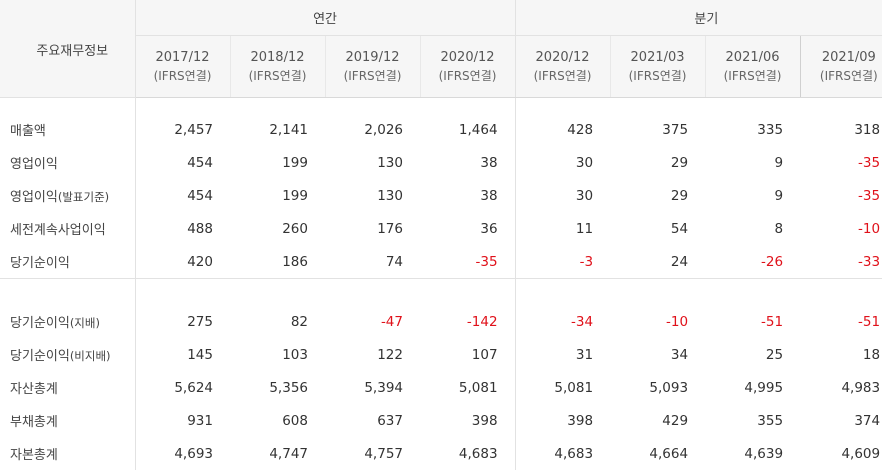 This screenshot has width=882, height=470. Describe the element at coordinates (774, 354) in the screenshot. I see `value-cell: 25` at that location.